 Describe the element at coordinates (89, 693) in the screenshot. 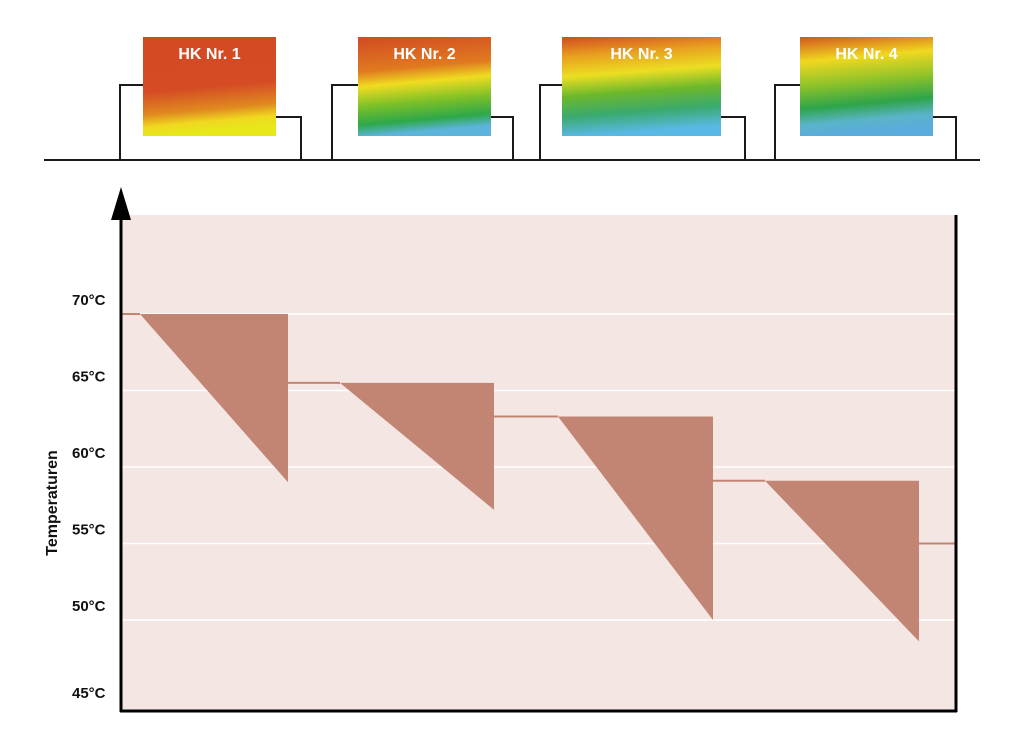

I see `y-tick-label: 45°C` at that location.